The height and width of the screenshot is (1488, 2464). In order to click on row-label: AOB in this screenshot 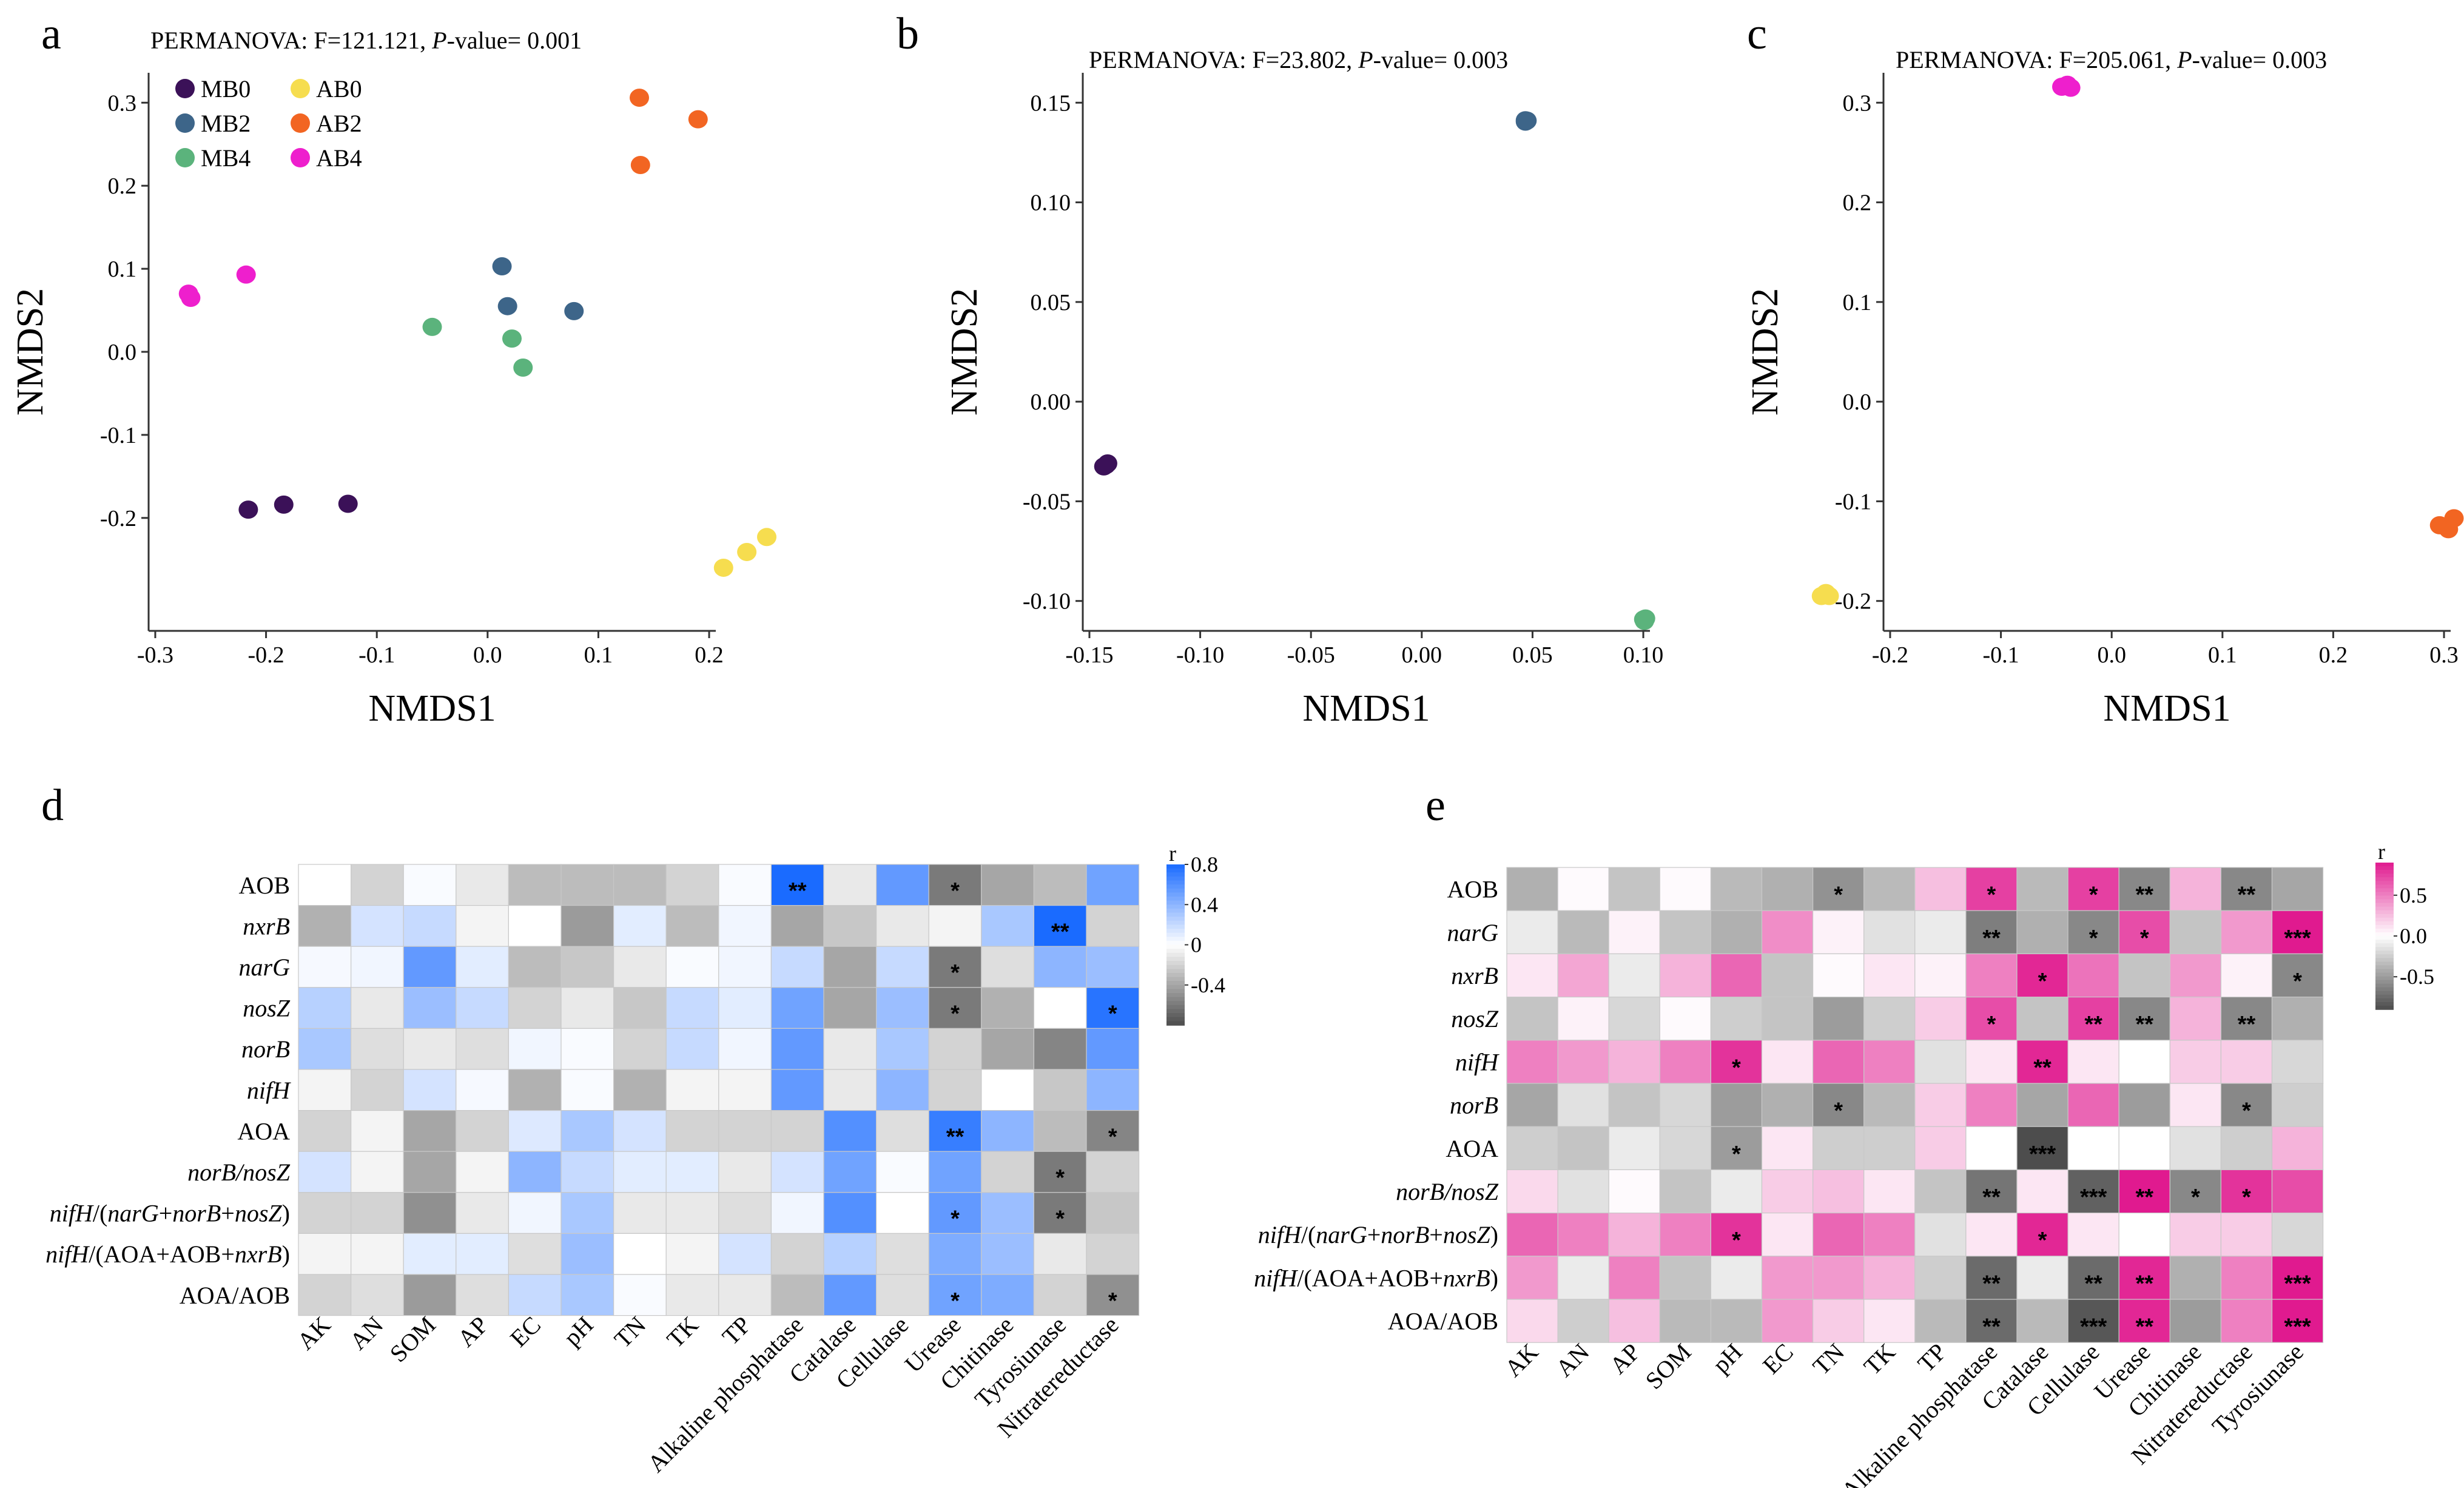, I will do `click(265, 885)`.